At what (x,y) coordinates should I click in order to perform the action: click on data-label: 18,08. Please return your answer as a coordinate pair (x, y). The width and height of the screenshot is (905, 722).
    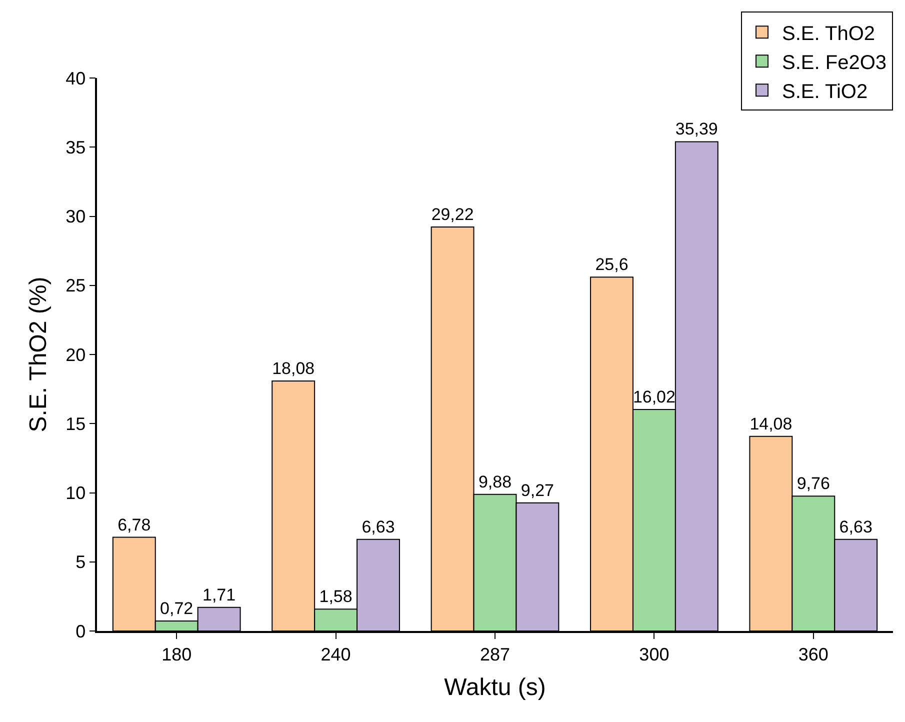
    Looking at the image, I should click on (293, 368).